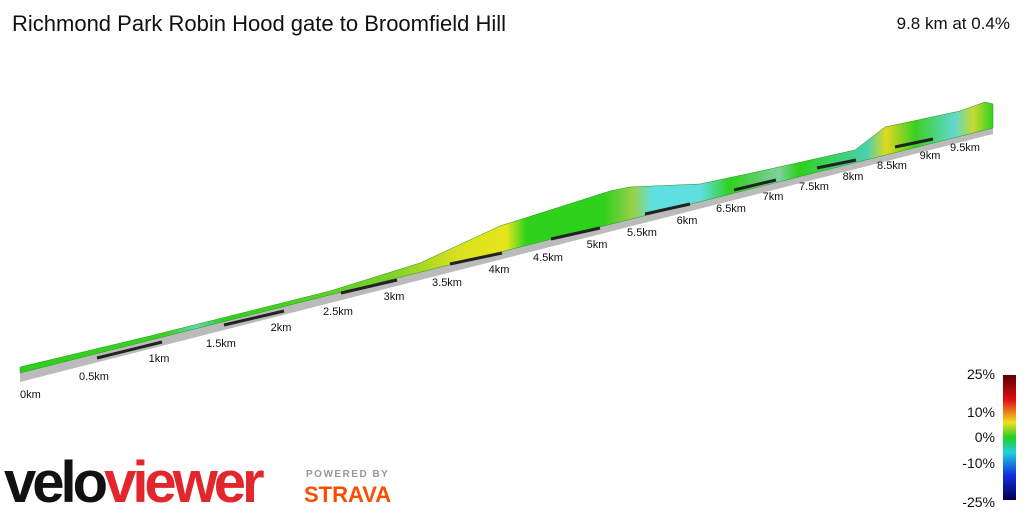  I want to click on distance-label: 2km, so click(281, 328).